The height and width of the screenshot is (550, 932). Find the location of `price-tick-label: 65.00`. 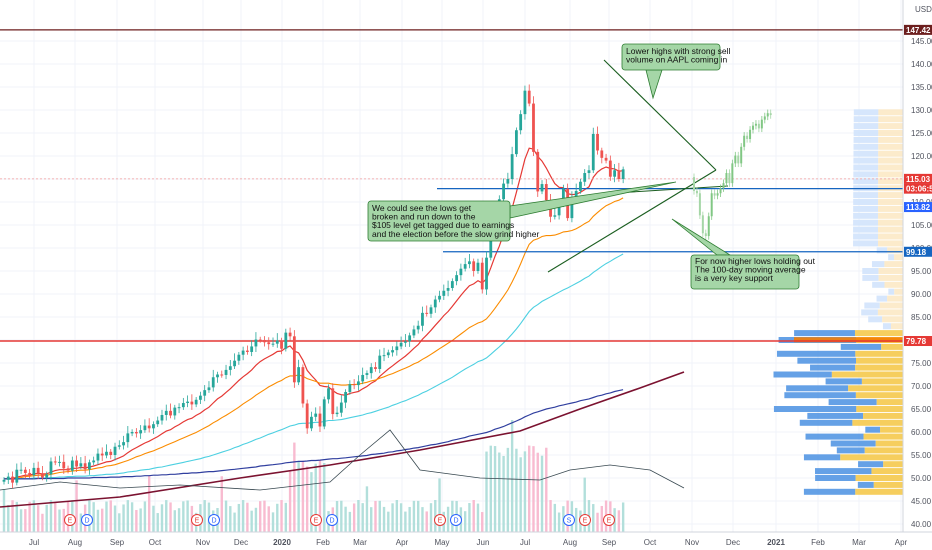

price-tick-label: 65.00 is located at coordinates (921, 409).